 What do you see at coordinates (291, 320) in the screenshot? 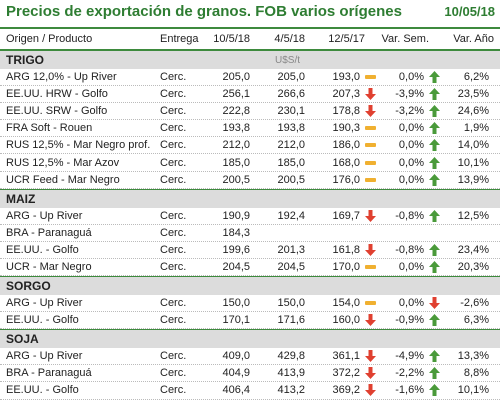
I see `price-week-cell: 171,6` at bounding box center [291, 320].